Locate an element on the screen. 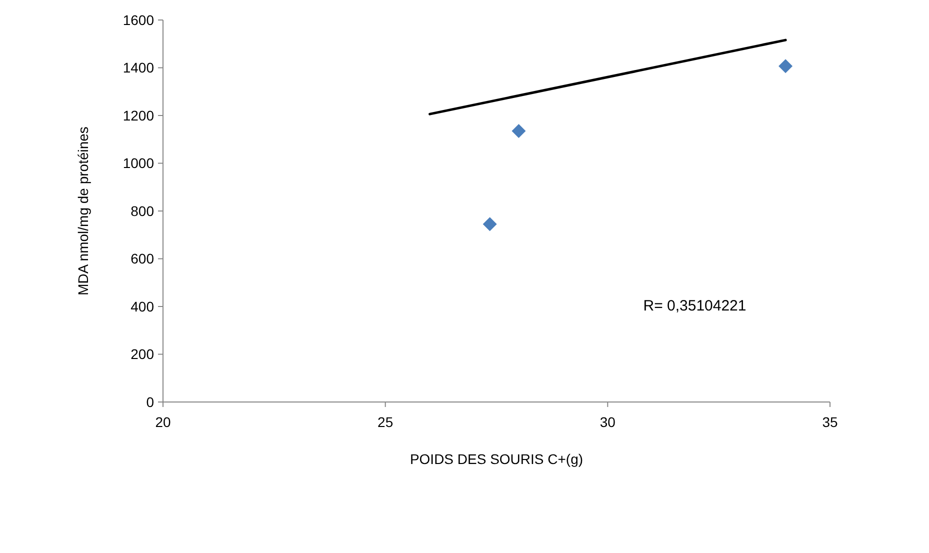 The height and width of the screenshot is (553, 929). y-tick-label: 1000 is located at coordinates (138, 163).